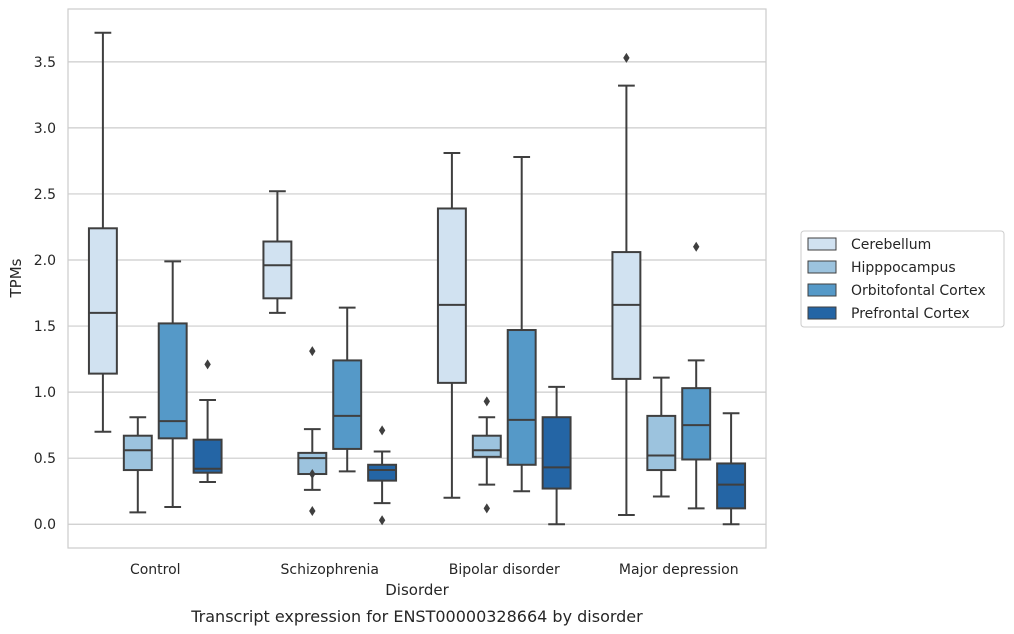 This screenshot has width=1014, height=634. What do you see at coordinates (45, 294) in the screenshot?
I see `y-tick-labels: 0.0 0.5 1.0 1.5 2.0 2.5 3.0 3.5` at bounding box center [45, 294].